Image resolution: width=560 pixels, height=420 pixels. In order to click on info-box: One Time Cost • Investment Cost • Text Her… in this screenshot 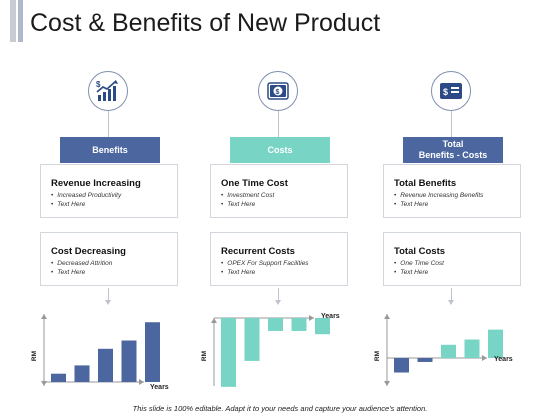, I will do `click(279, 191)`.